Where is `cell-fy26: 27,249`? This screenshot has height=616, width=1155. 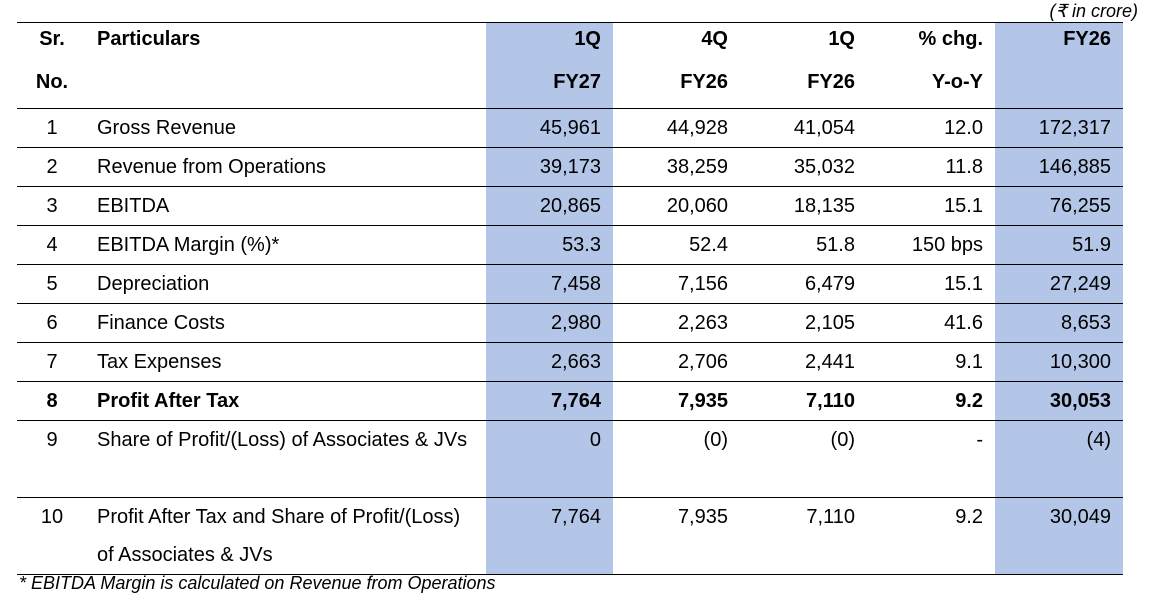 cell-fy26: 27,249 is located at coordinates (1059, 284).